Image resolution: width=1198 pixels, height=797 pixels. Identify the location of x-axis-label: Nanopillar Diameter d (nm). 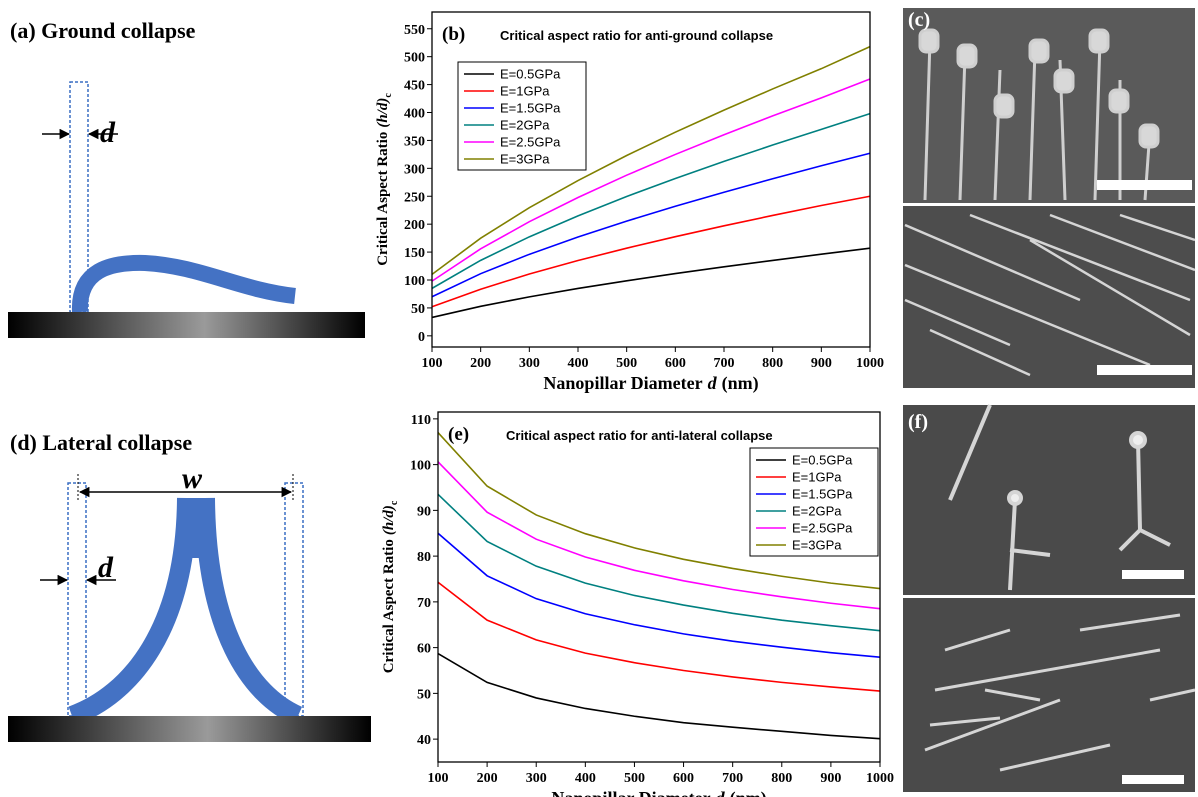
(658, 792).